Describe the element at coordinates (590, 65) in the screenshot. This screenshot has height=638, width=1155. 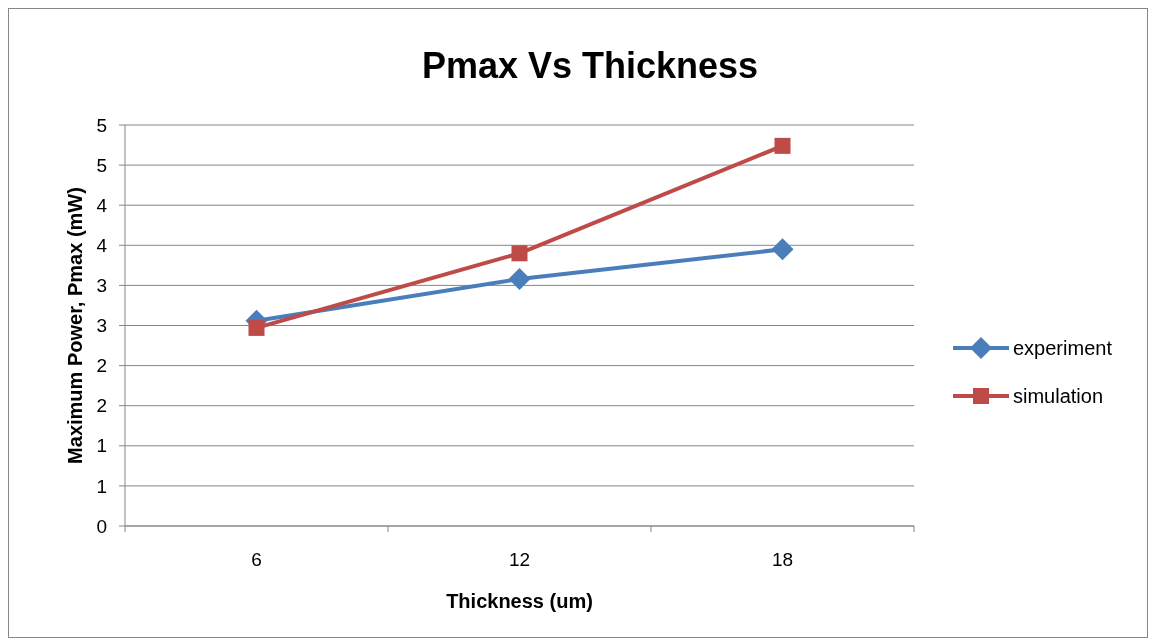
I see `chart-title: Pmax Vs Thickness` at that location.